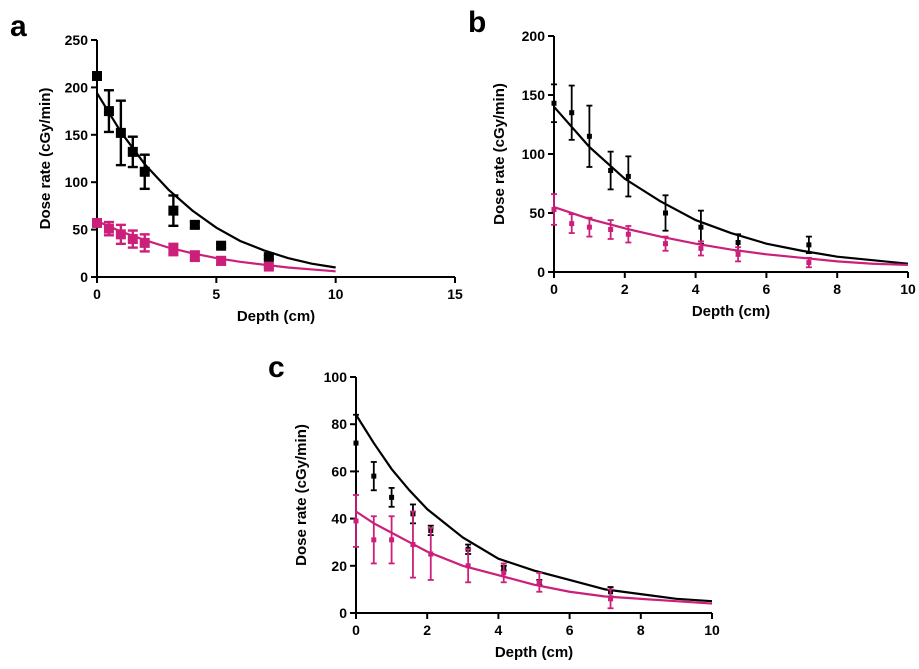  Describe the element at coordinates (216, 294) in the screenshot. I see `x-tick-label: 5` at that location.